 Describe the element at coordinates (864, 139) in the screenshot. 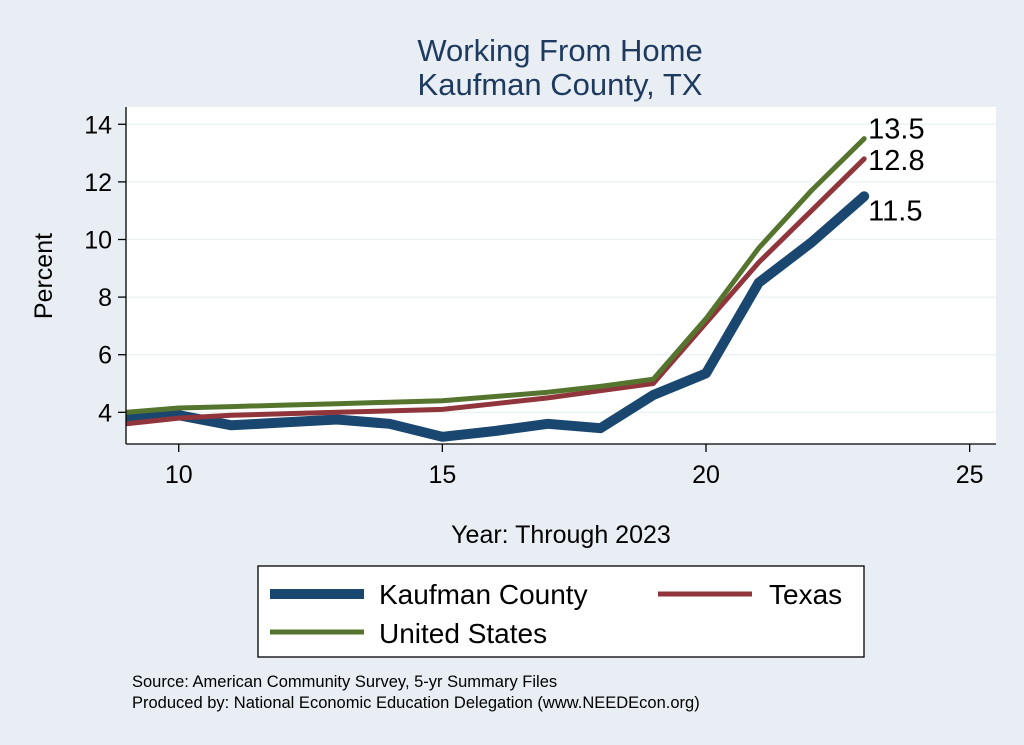

I see `end-marker-united-states` at that location.